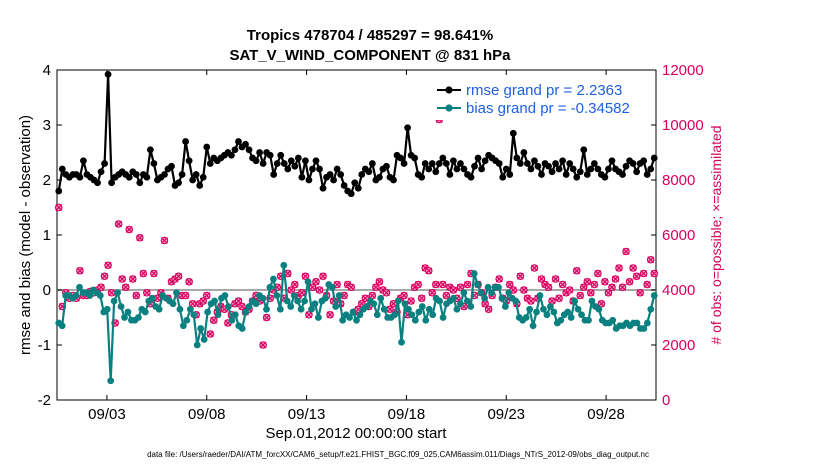  What do you see at coordinates (357, 433) in the screenshot?
I see `x-axis-label: Sep.01,2012 00:00:00 start` at bounding box center [357, 433].